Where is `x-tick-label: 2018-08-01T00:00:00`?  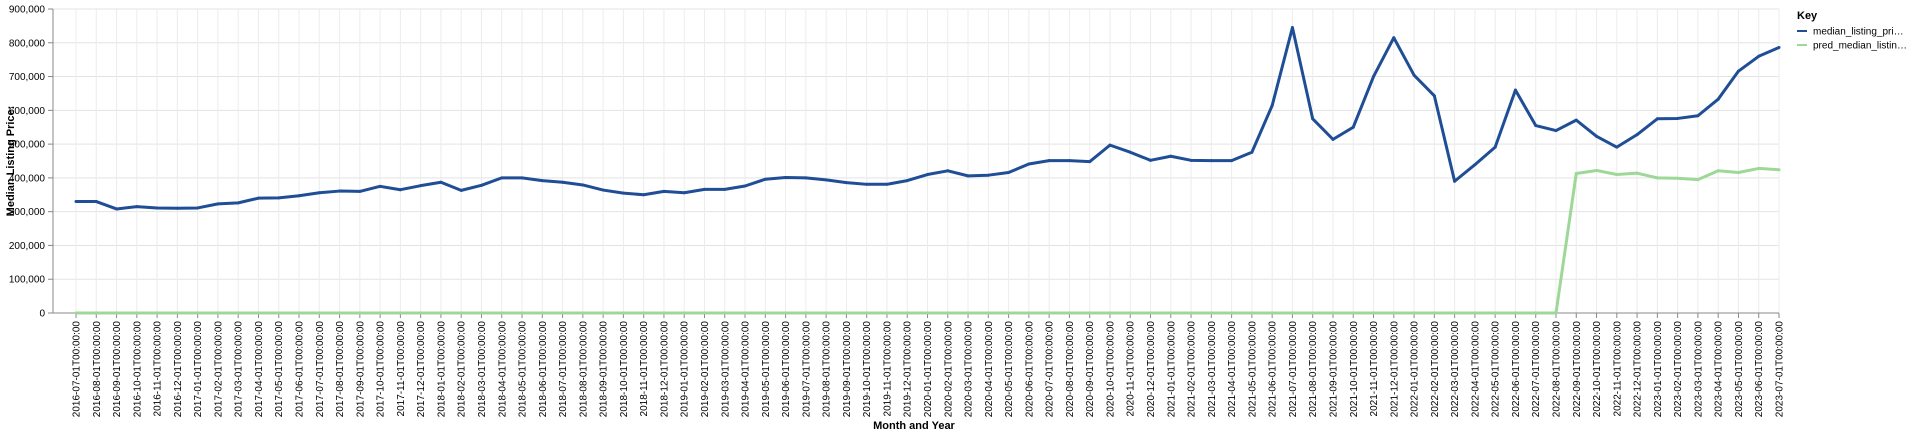
x-tick-label: 2018-08-01T00:00:00 is located at coordinates (583, 369).